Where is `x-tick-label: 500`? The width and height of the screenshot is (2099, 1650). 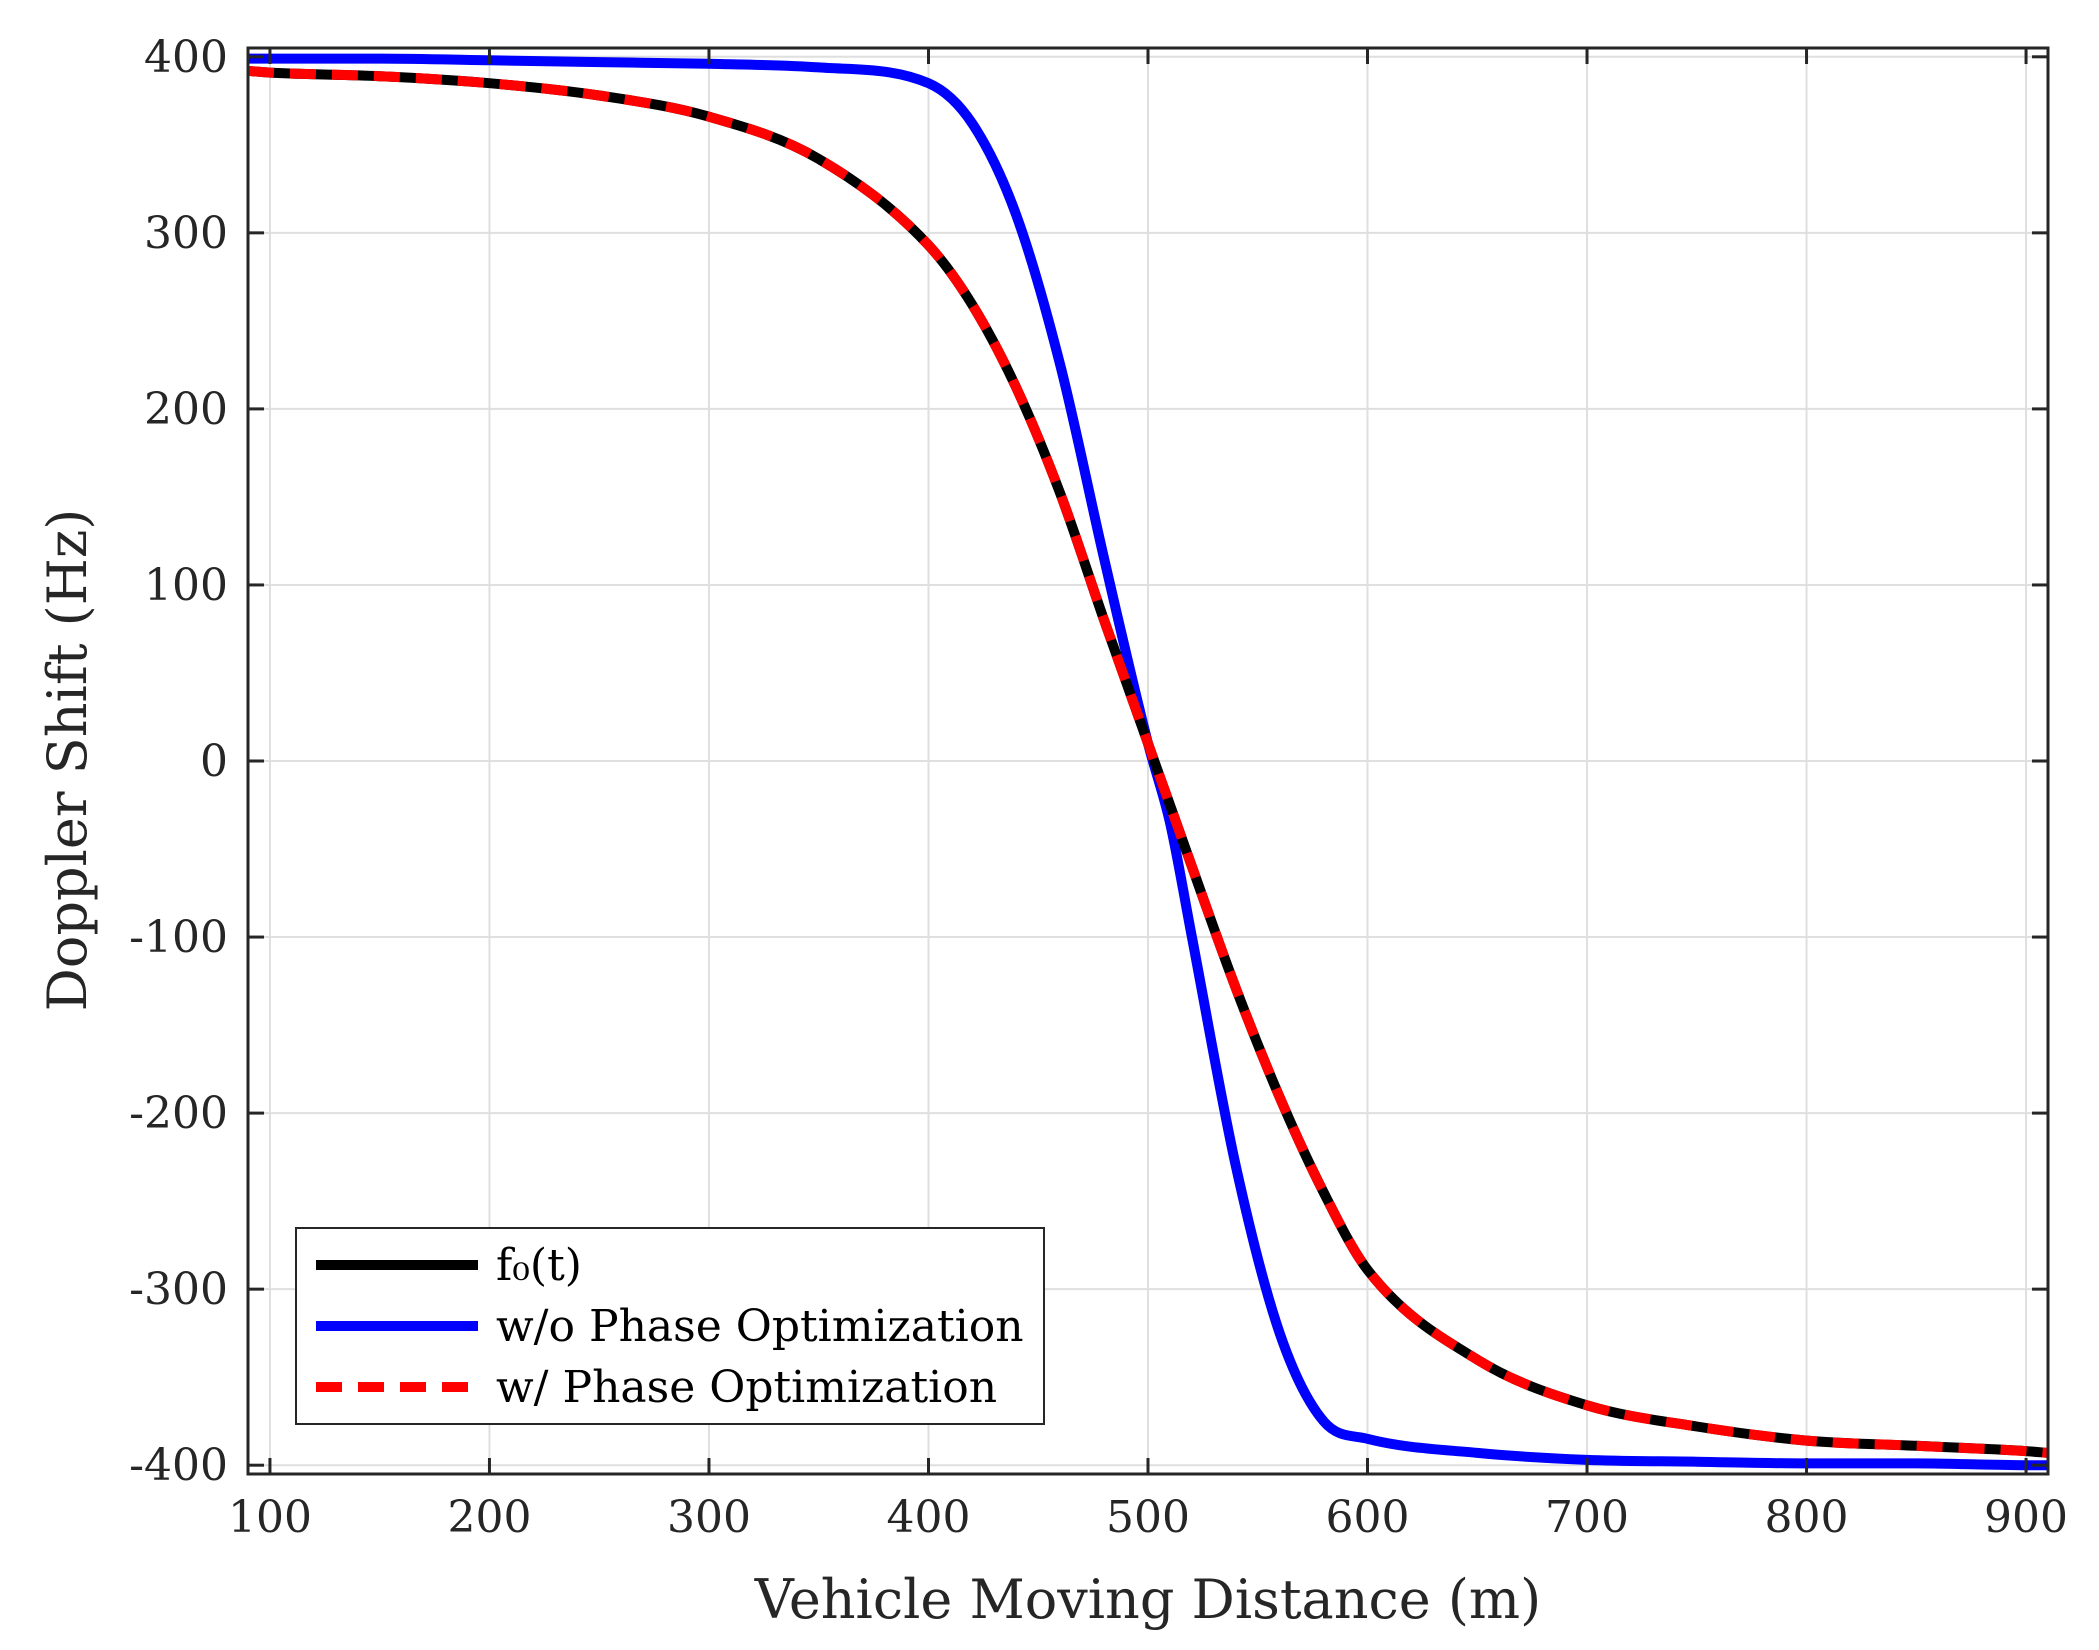
x-tick-label: 500 is located at coordinates (1148, 1517).